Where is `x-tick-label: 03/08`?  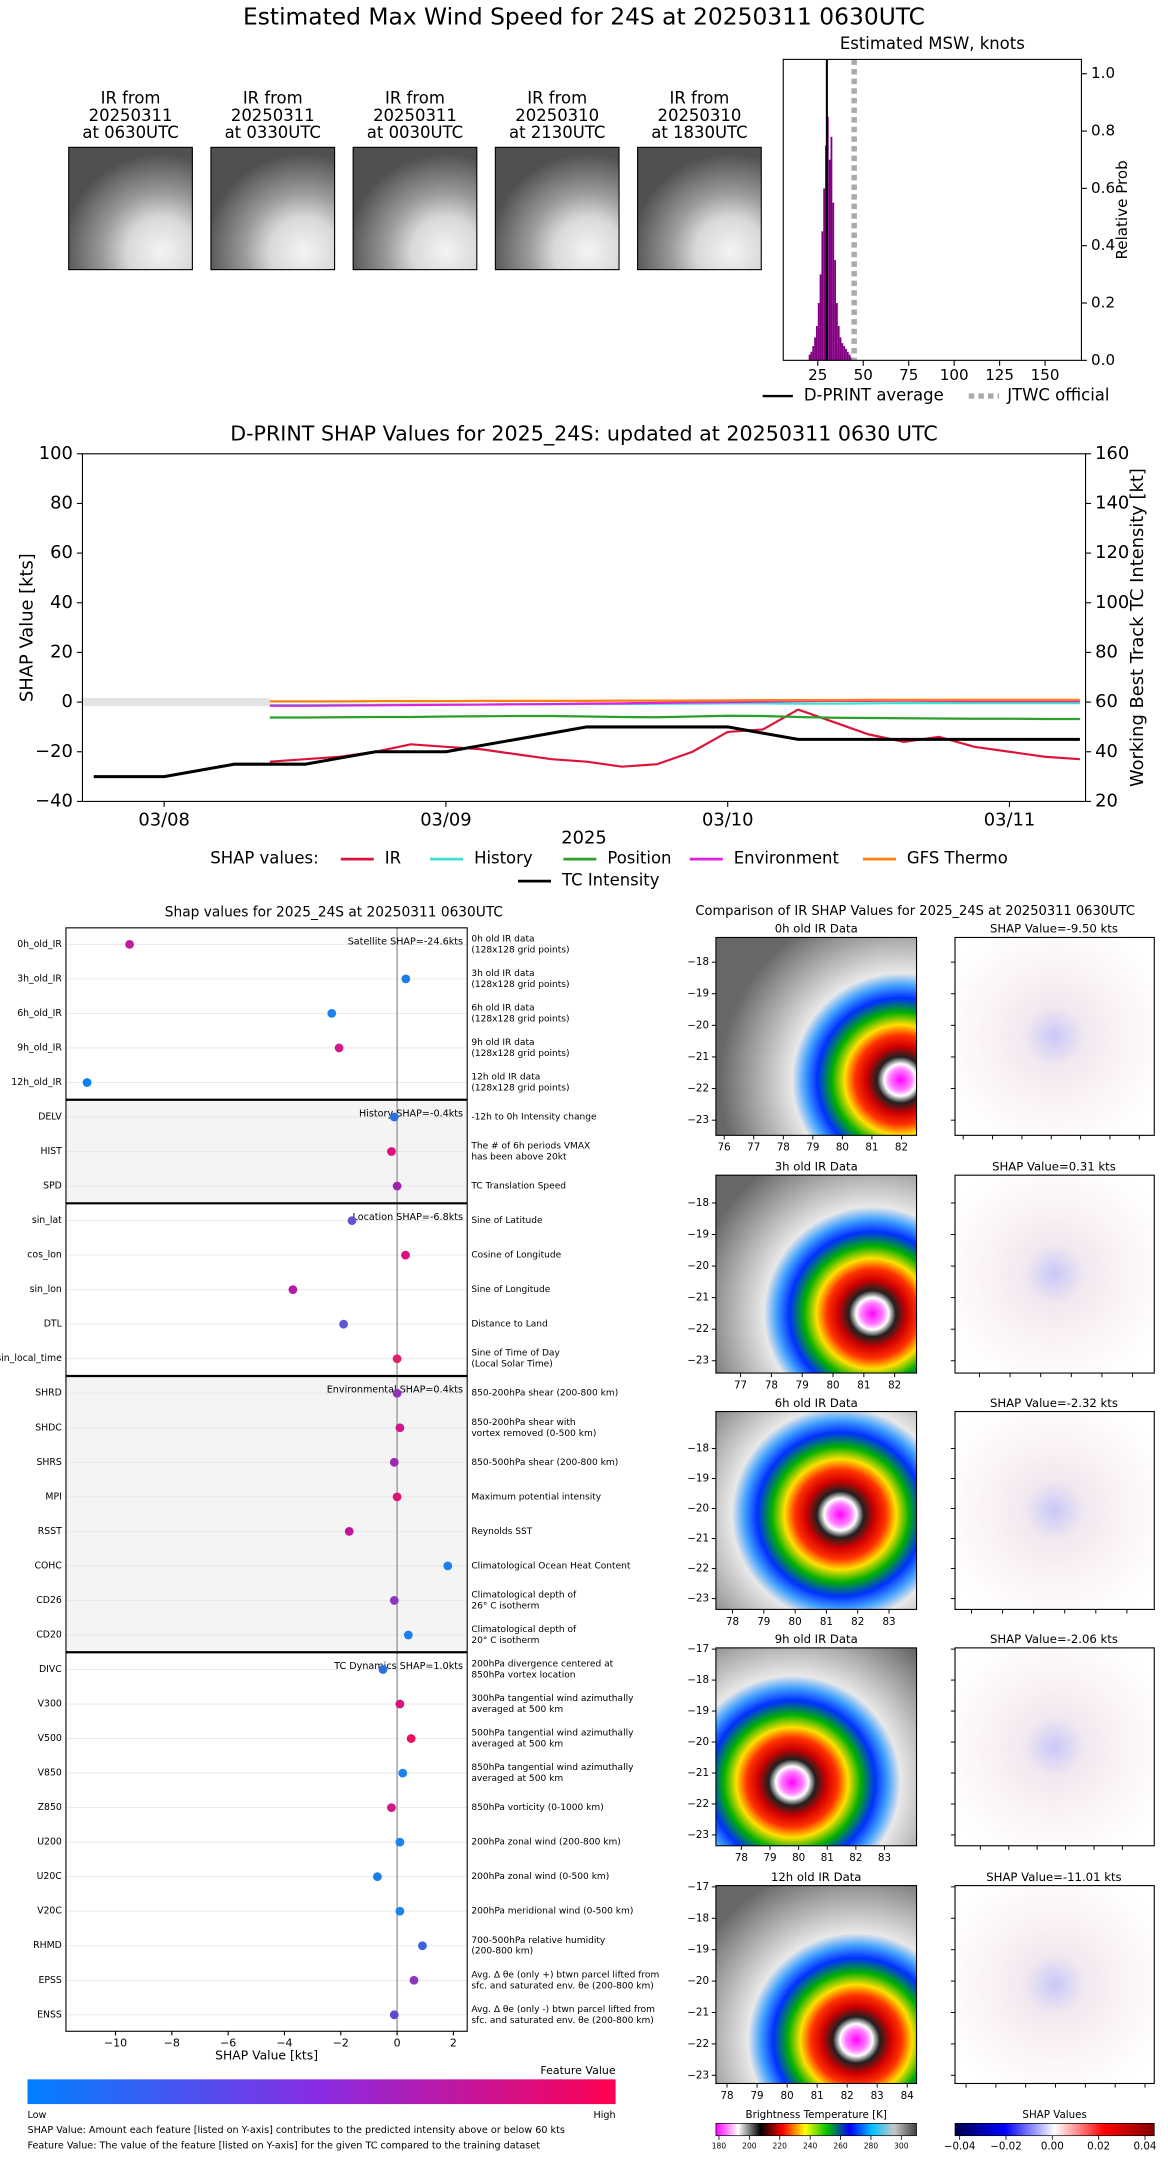
x-tick-label: 03/08 is located at coordinates (163, 820).